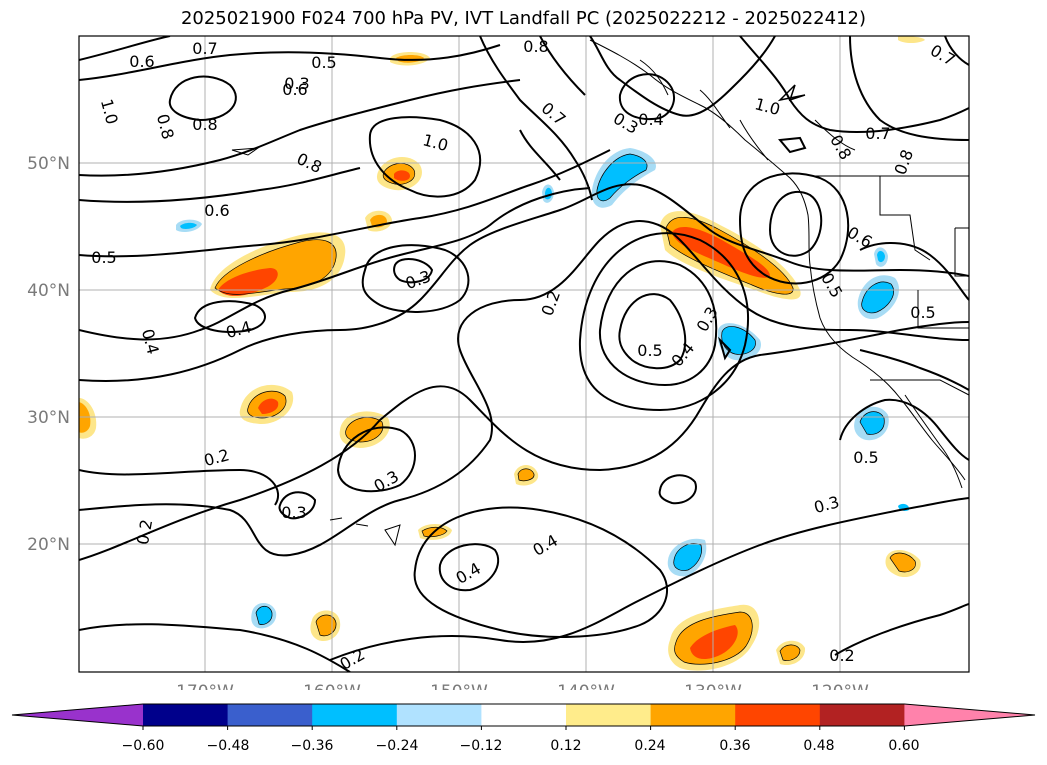 The image size is (1047, 765). What do you see at coordinates (268, 406) in the screenshot?
I see `pos-region-hawaii-west-strong` at bounding box center [268, 406].